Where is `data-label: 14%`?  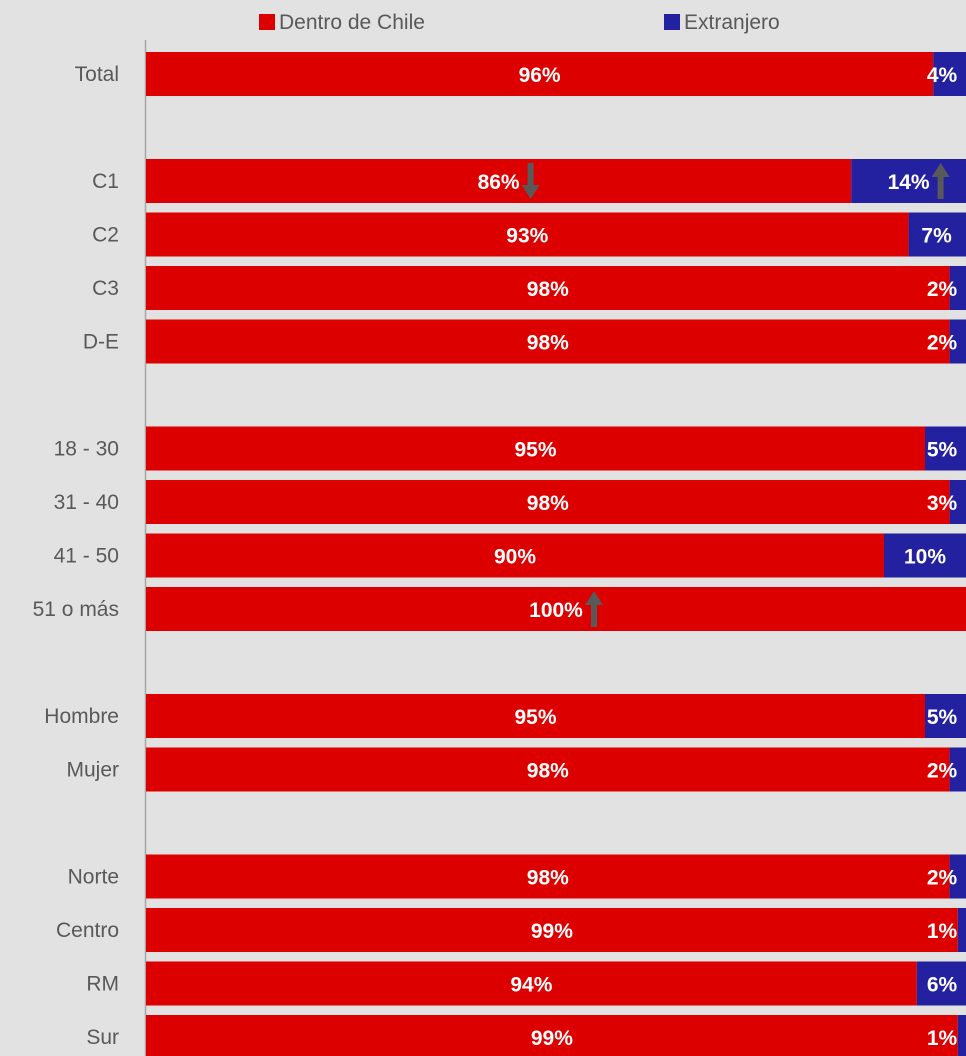 data-label: 14% is located at coordinates (909, 182).